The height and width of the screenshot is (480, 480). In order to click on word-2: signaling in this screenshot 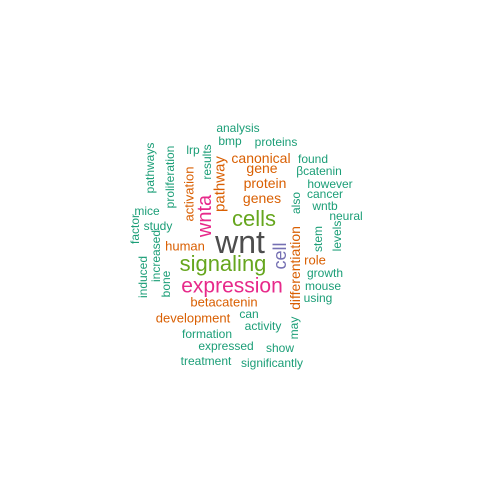, I will do `click(223, 263)`.